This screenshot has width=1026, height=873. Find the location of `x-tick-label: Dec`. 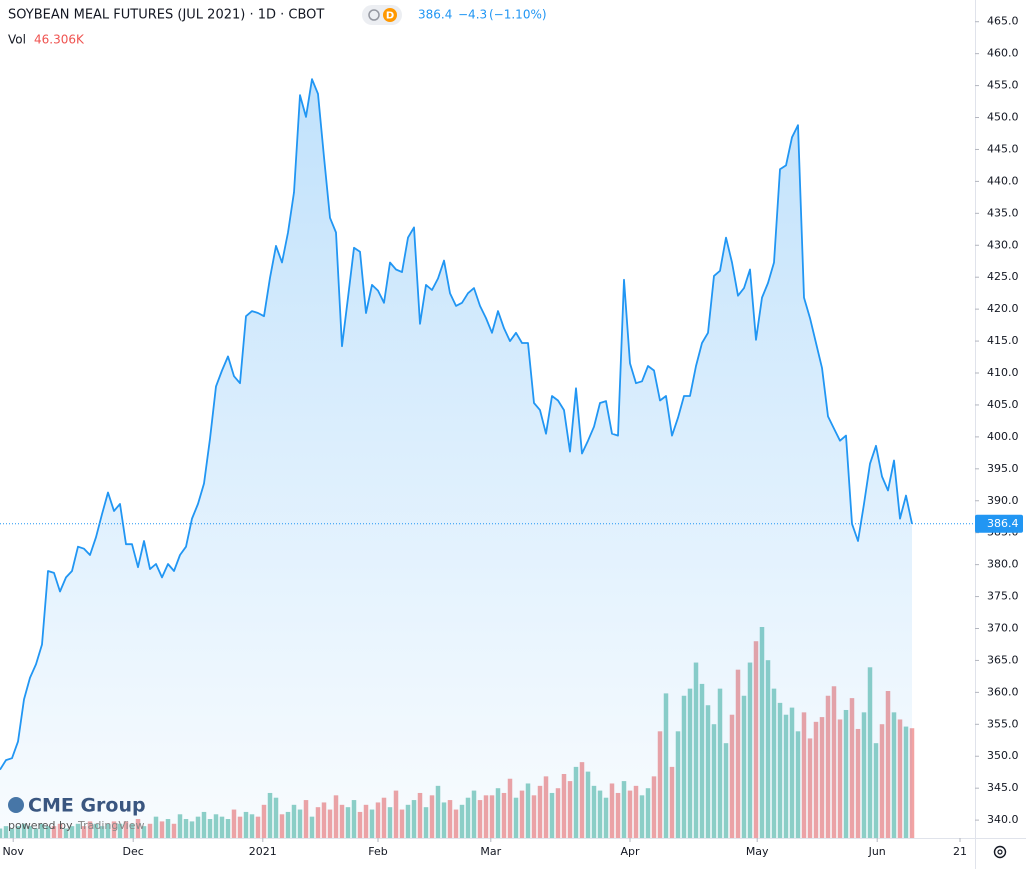

x-tick-label: Dec is located at coordinates (133, 851).